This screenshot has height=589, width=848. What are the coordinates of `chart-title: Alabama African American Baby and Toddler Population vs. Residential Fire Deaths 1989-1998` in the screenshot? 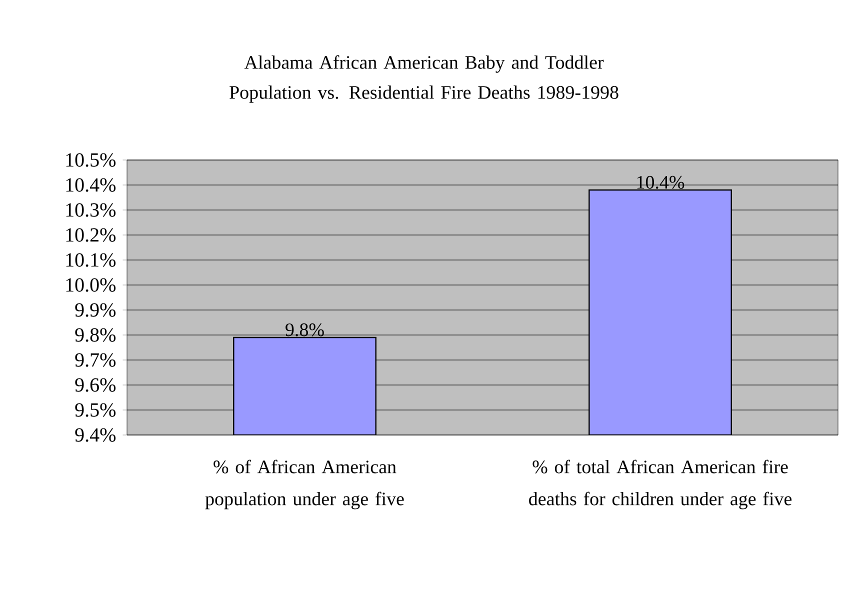 It's located at (424, 79).